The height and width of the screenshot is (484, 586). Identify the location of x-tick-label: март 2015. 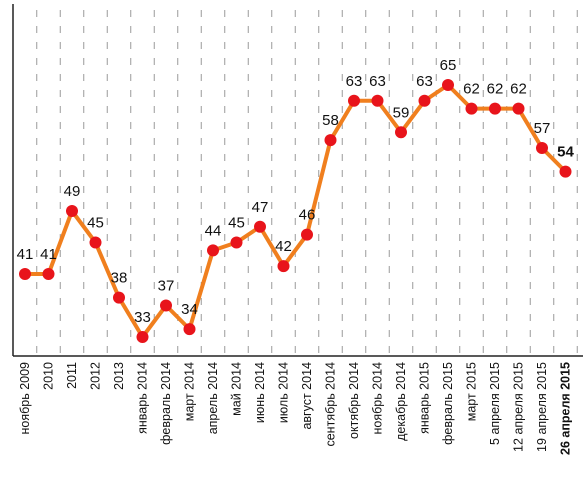
(472, 391).